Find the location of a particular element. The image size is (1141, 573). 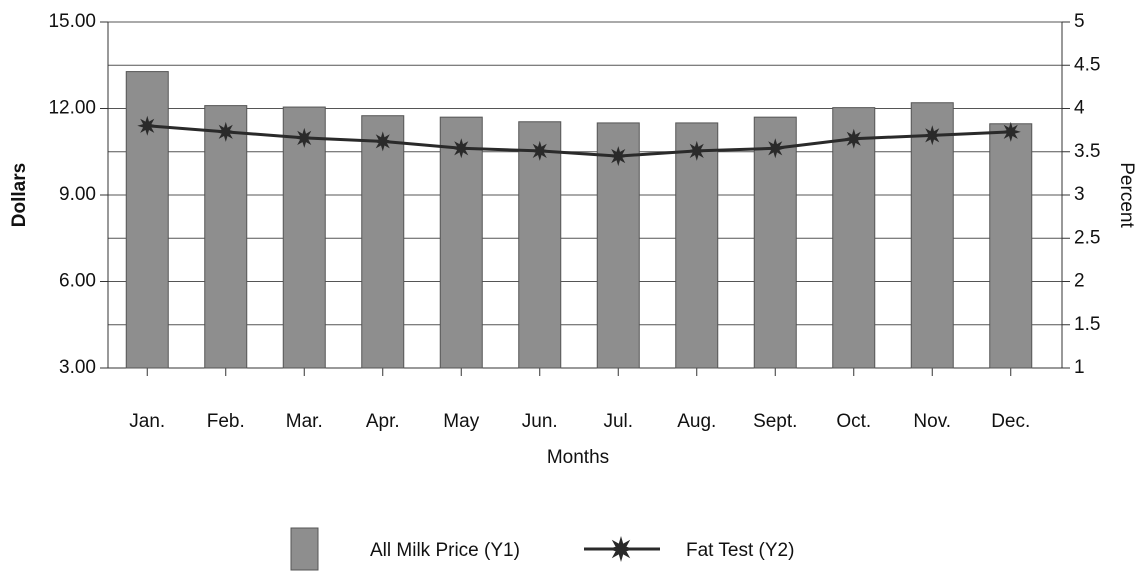

x-tick-label: Oct. is located at coordinates (853, 421).